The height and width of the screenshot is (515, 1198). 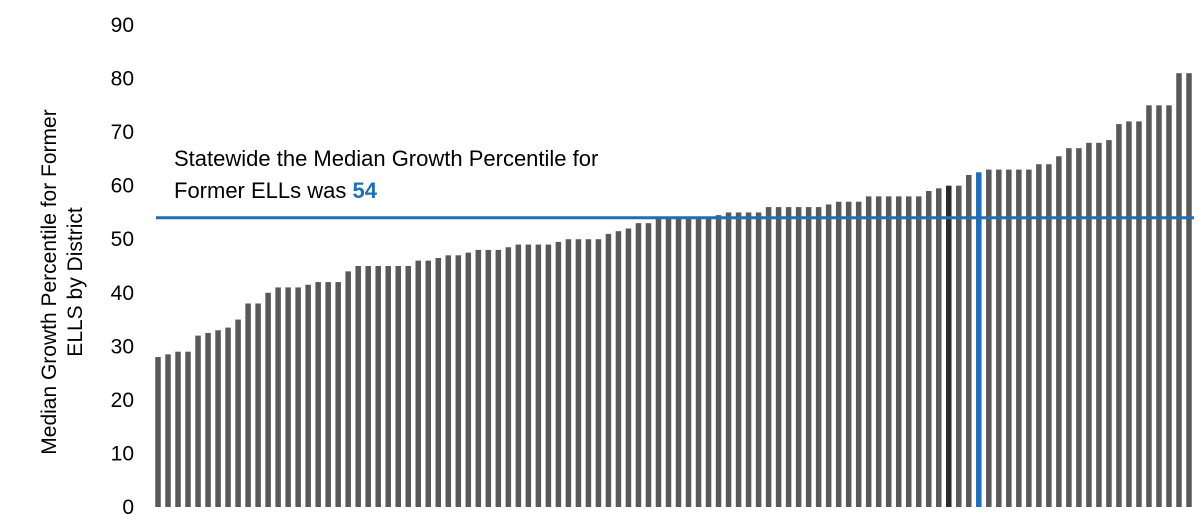 I want to click on annotation-prefix: Former ELLs was, so click(x=263, y=190).